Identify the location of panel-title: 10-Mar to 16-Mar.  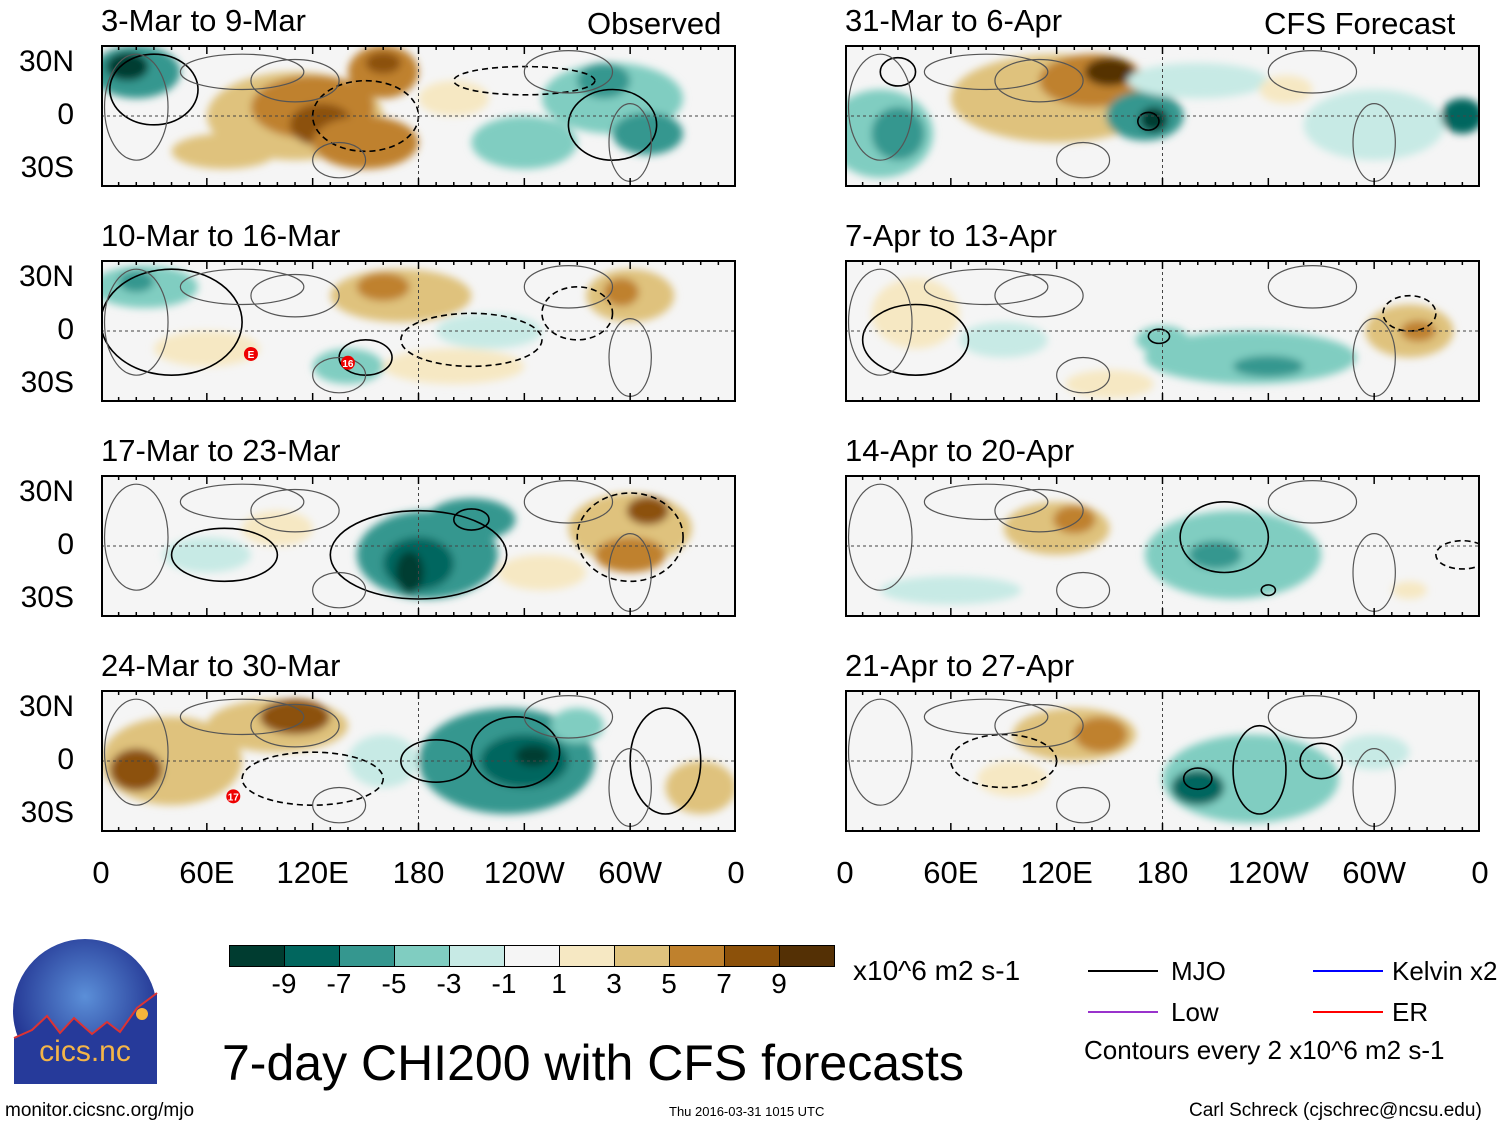
(221, 235).